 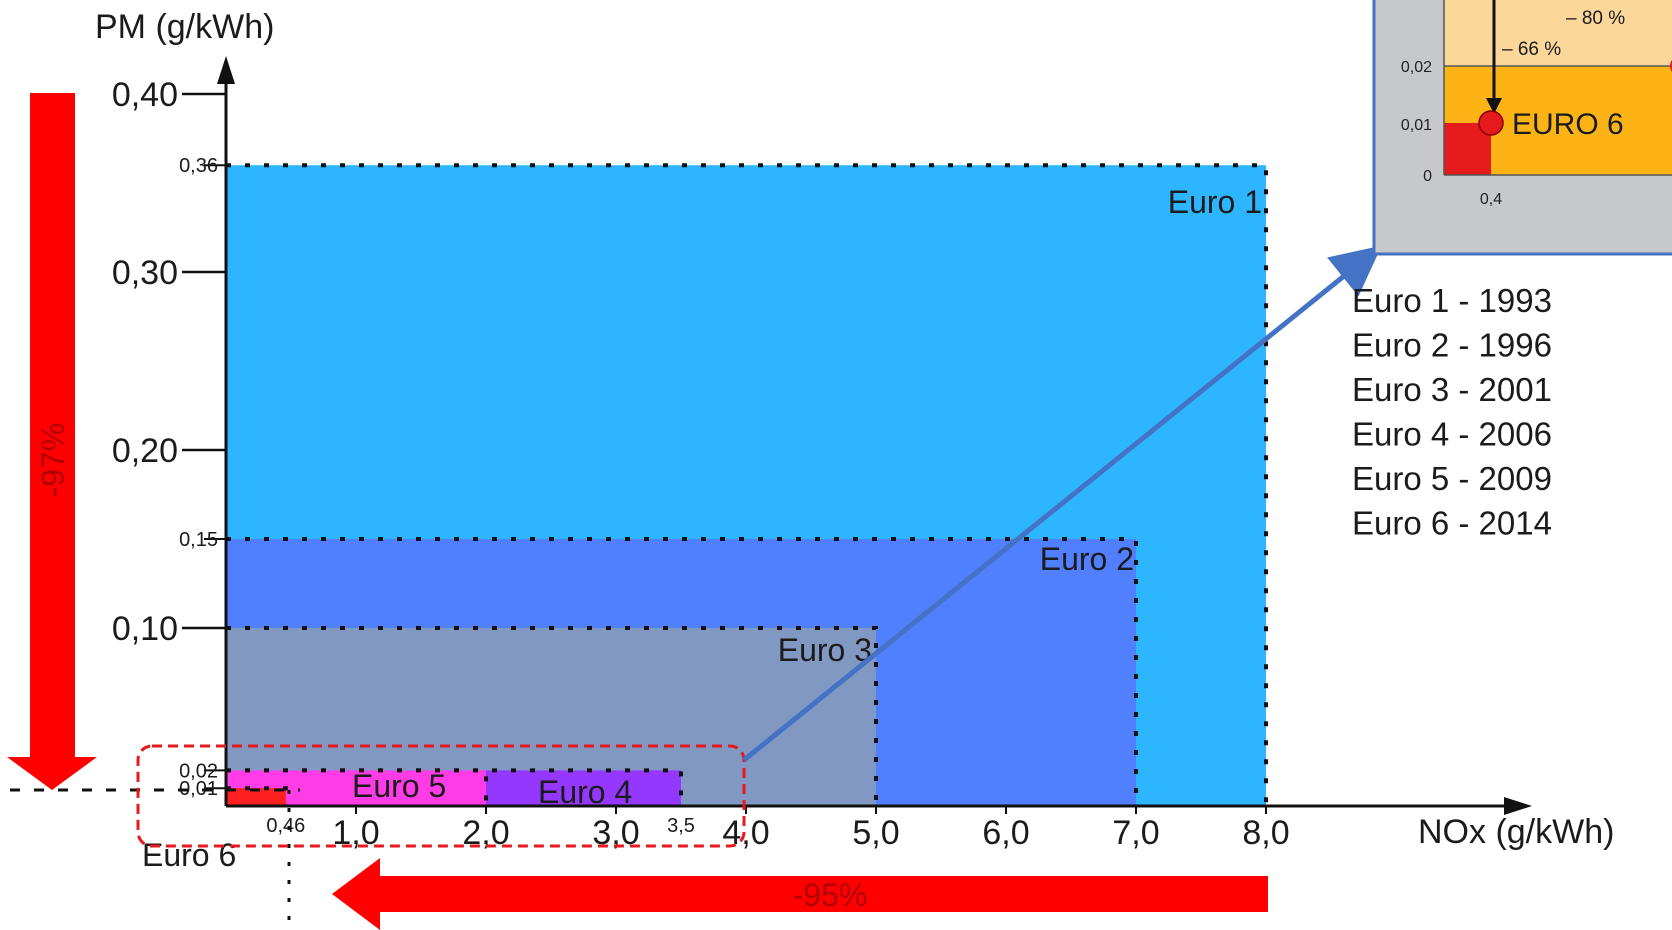 I want to click on legend-entry: Euro 6 - 2014, so click(x=1452, y=523).